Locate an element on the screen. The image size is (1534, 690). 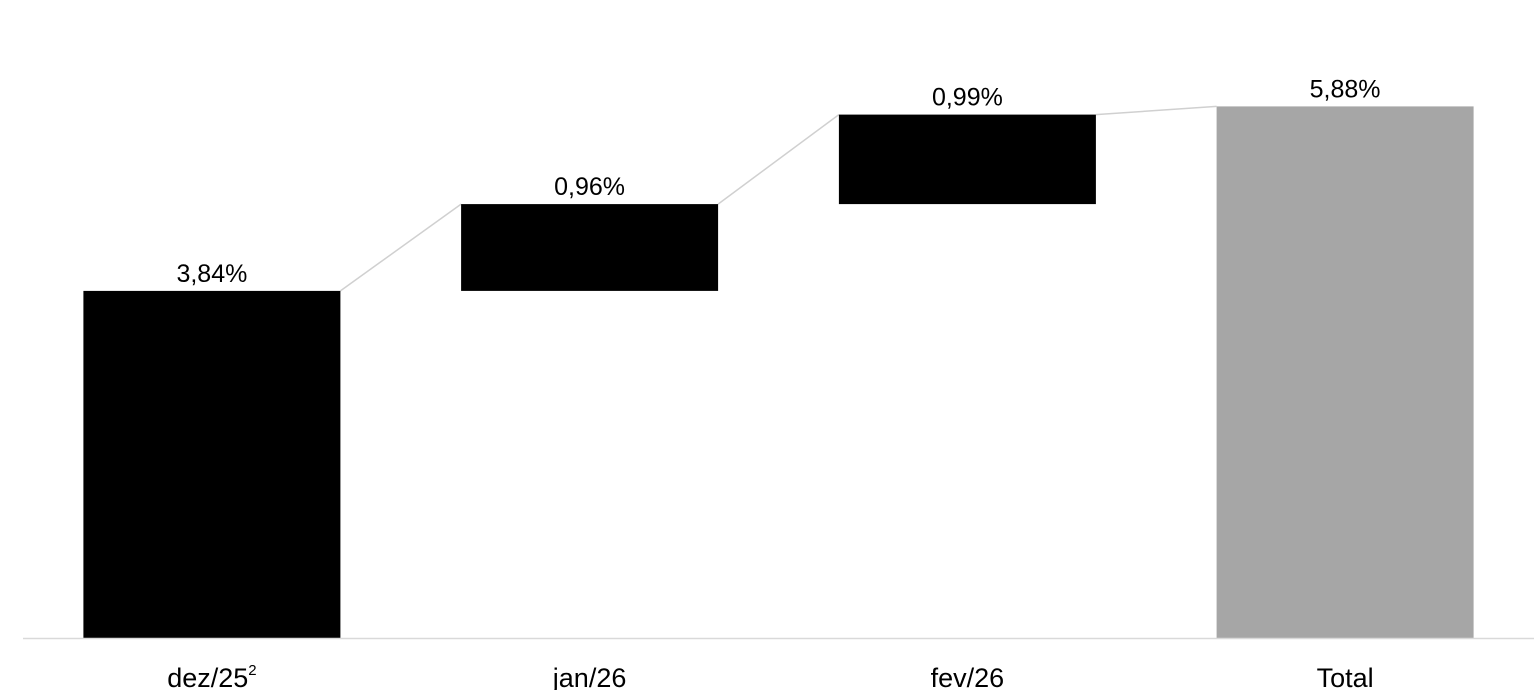
x-tick-label: jan/26 is located at coordinates (589, 676).